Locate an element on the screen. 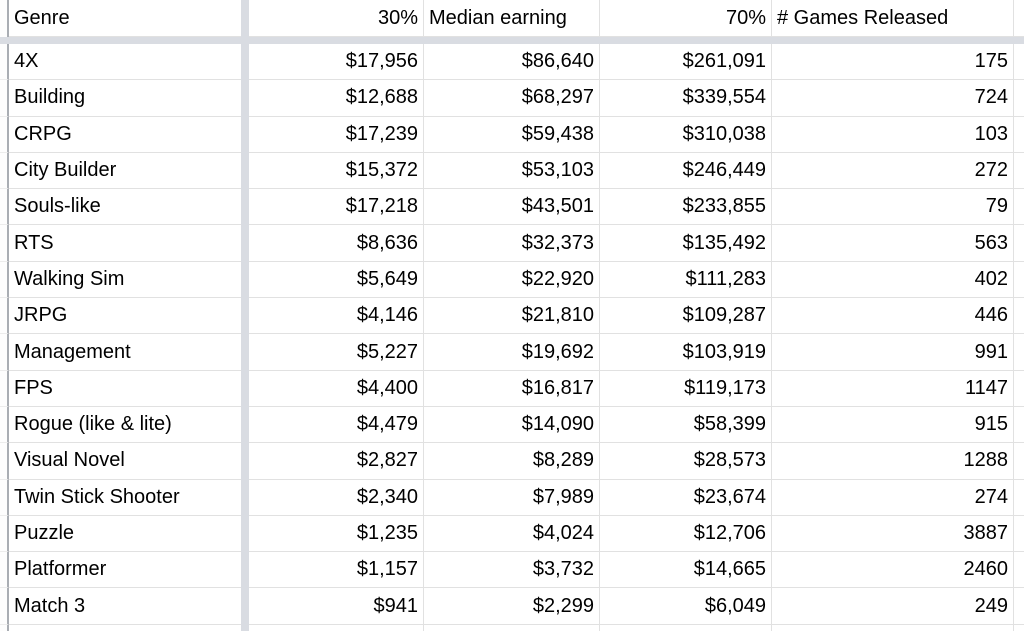 The height and width of the screenshot is (631, 1024). cell-30-percent: $4,146 is located at coordinates (336, 316).